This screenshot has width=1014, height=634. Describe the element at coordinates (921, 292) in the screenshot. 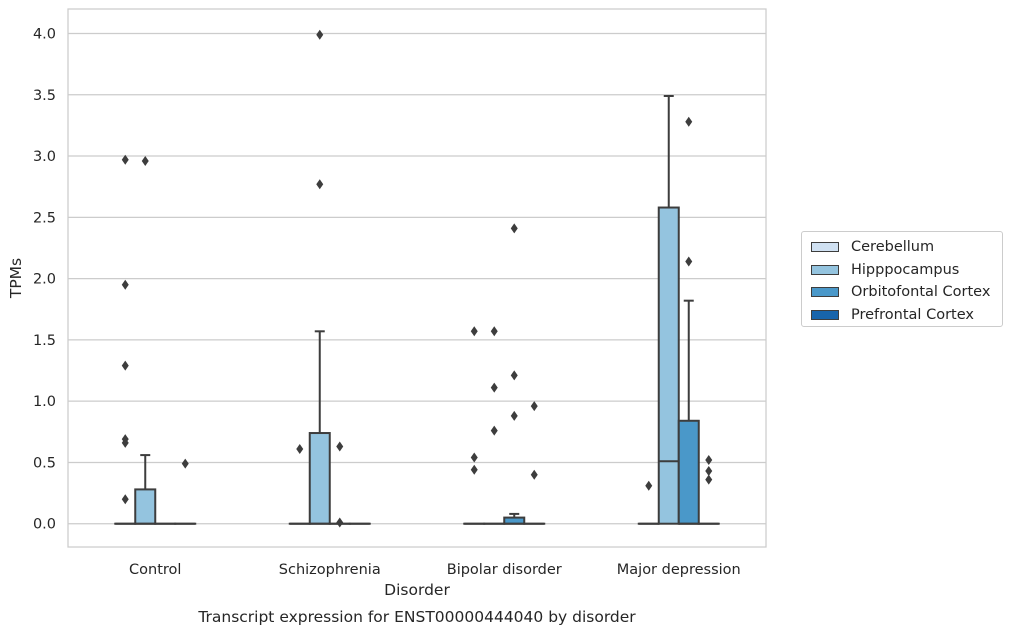

I see `legend-label: Orbitofontal Cortex` at that location.